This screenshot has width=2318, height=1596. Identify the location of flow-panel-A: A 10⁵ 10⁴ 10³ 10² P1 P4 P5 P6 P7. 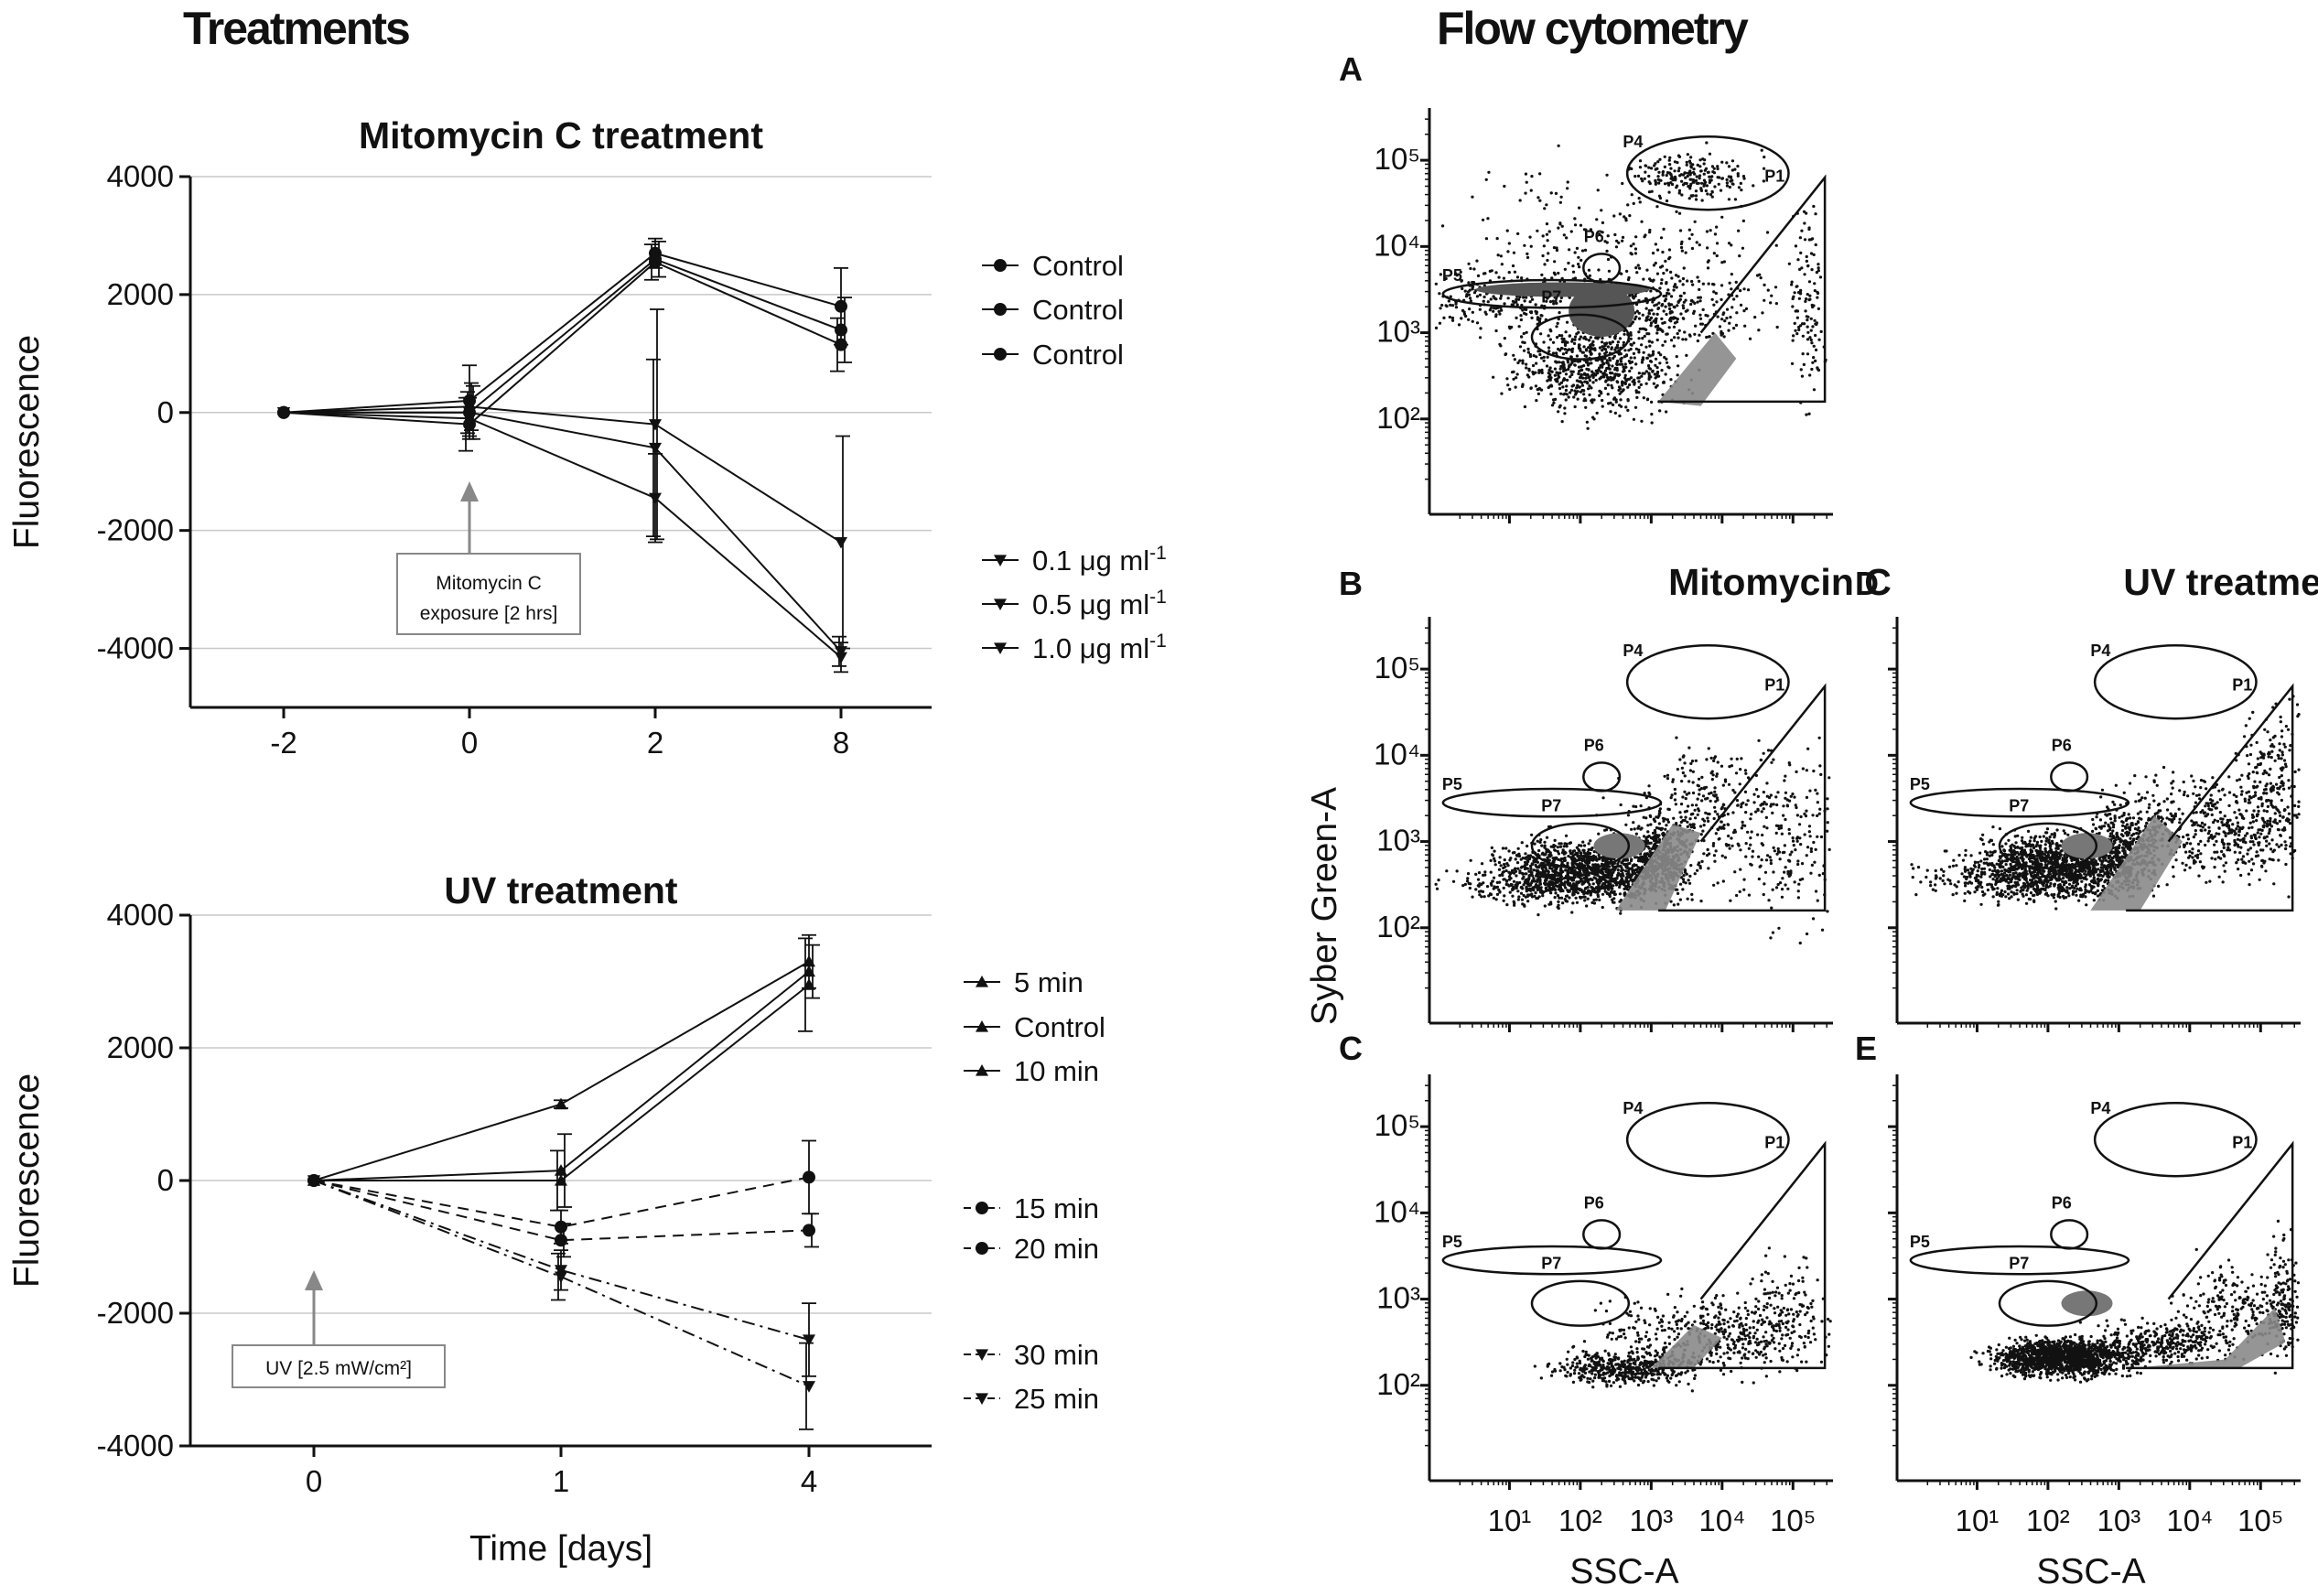
(1586, 286).